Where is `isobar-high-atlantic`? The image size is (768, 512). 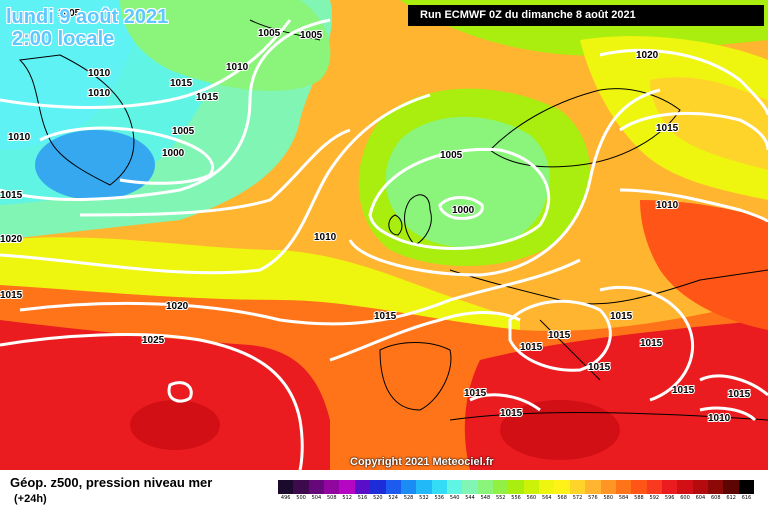
isobar-high-atlantic is located at coordinates (180, 392).